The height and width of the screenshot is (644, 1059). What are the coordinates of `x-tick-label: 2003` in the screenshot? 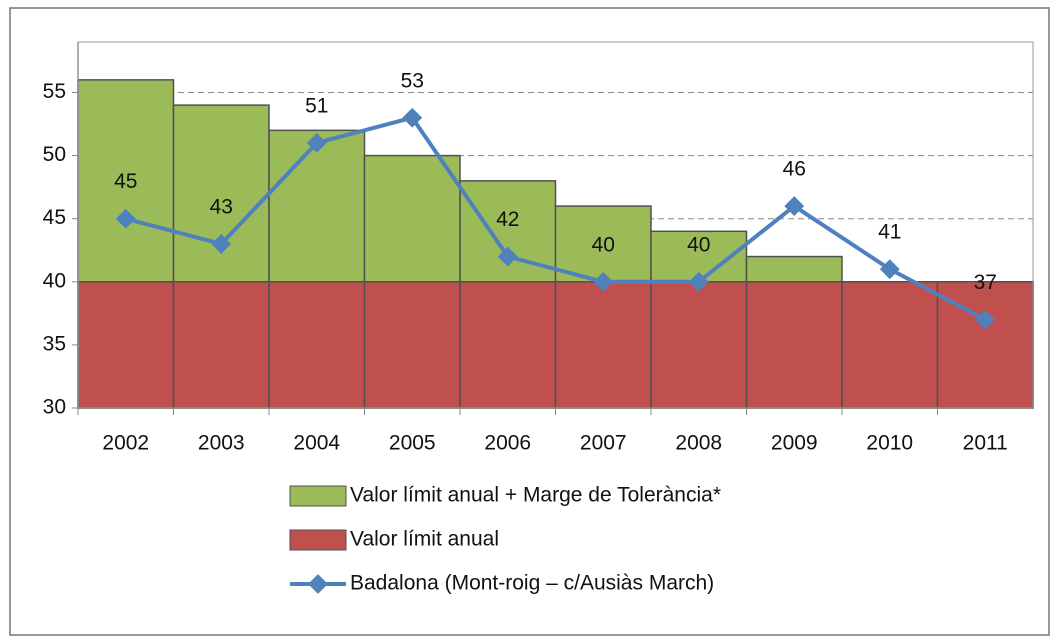 It's located at (221, 443).